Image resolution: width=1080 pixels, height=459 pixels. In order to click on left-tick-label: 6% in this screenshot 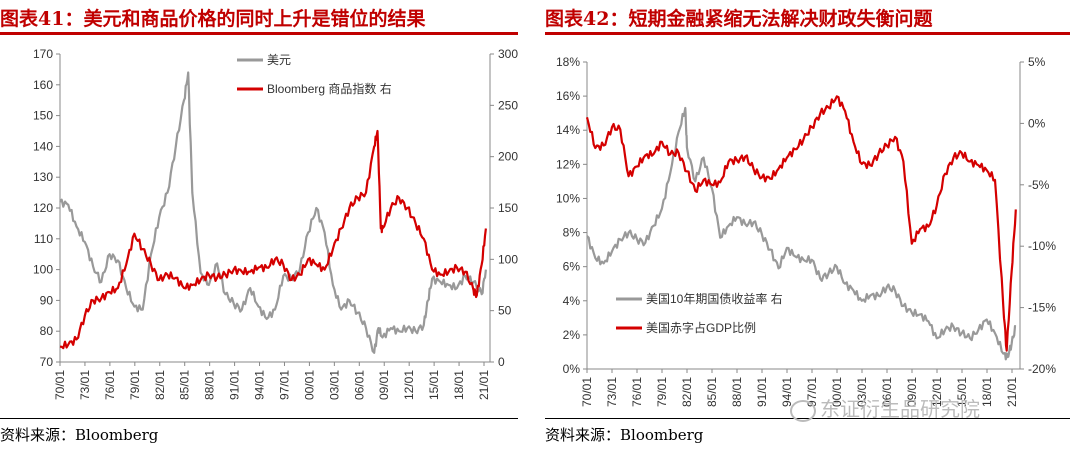, I will do `click(572, 267)`.